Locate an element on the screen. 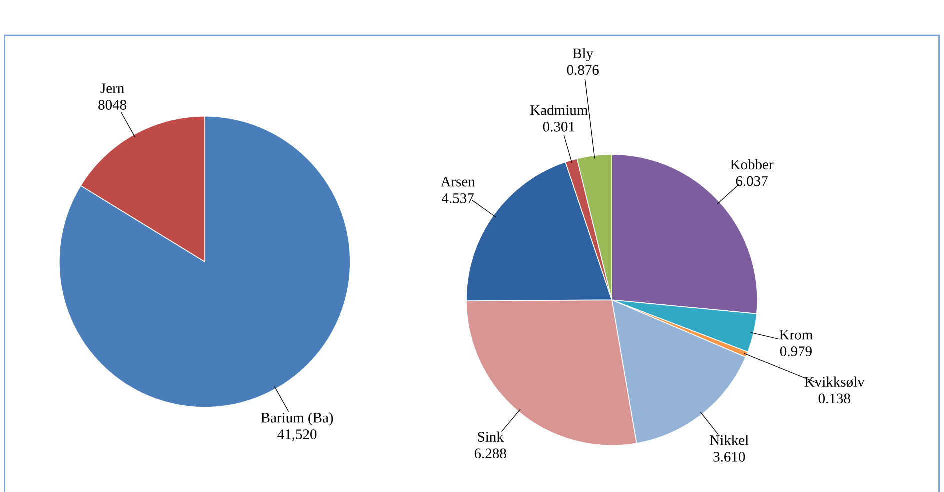 The width and height of the screenshot is (944, 492). data-label: 41,520 is located at coordinates (297, 436).